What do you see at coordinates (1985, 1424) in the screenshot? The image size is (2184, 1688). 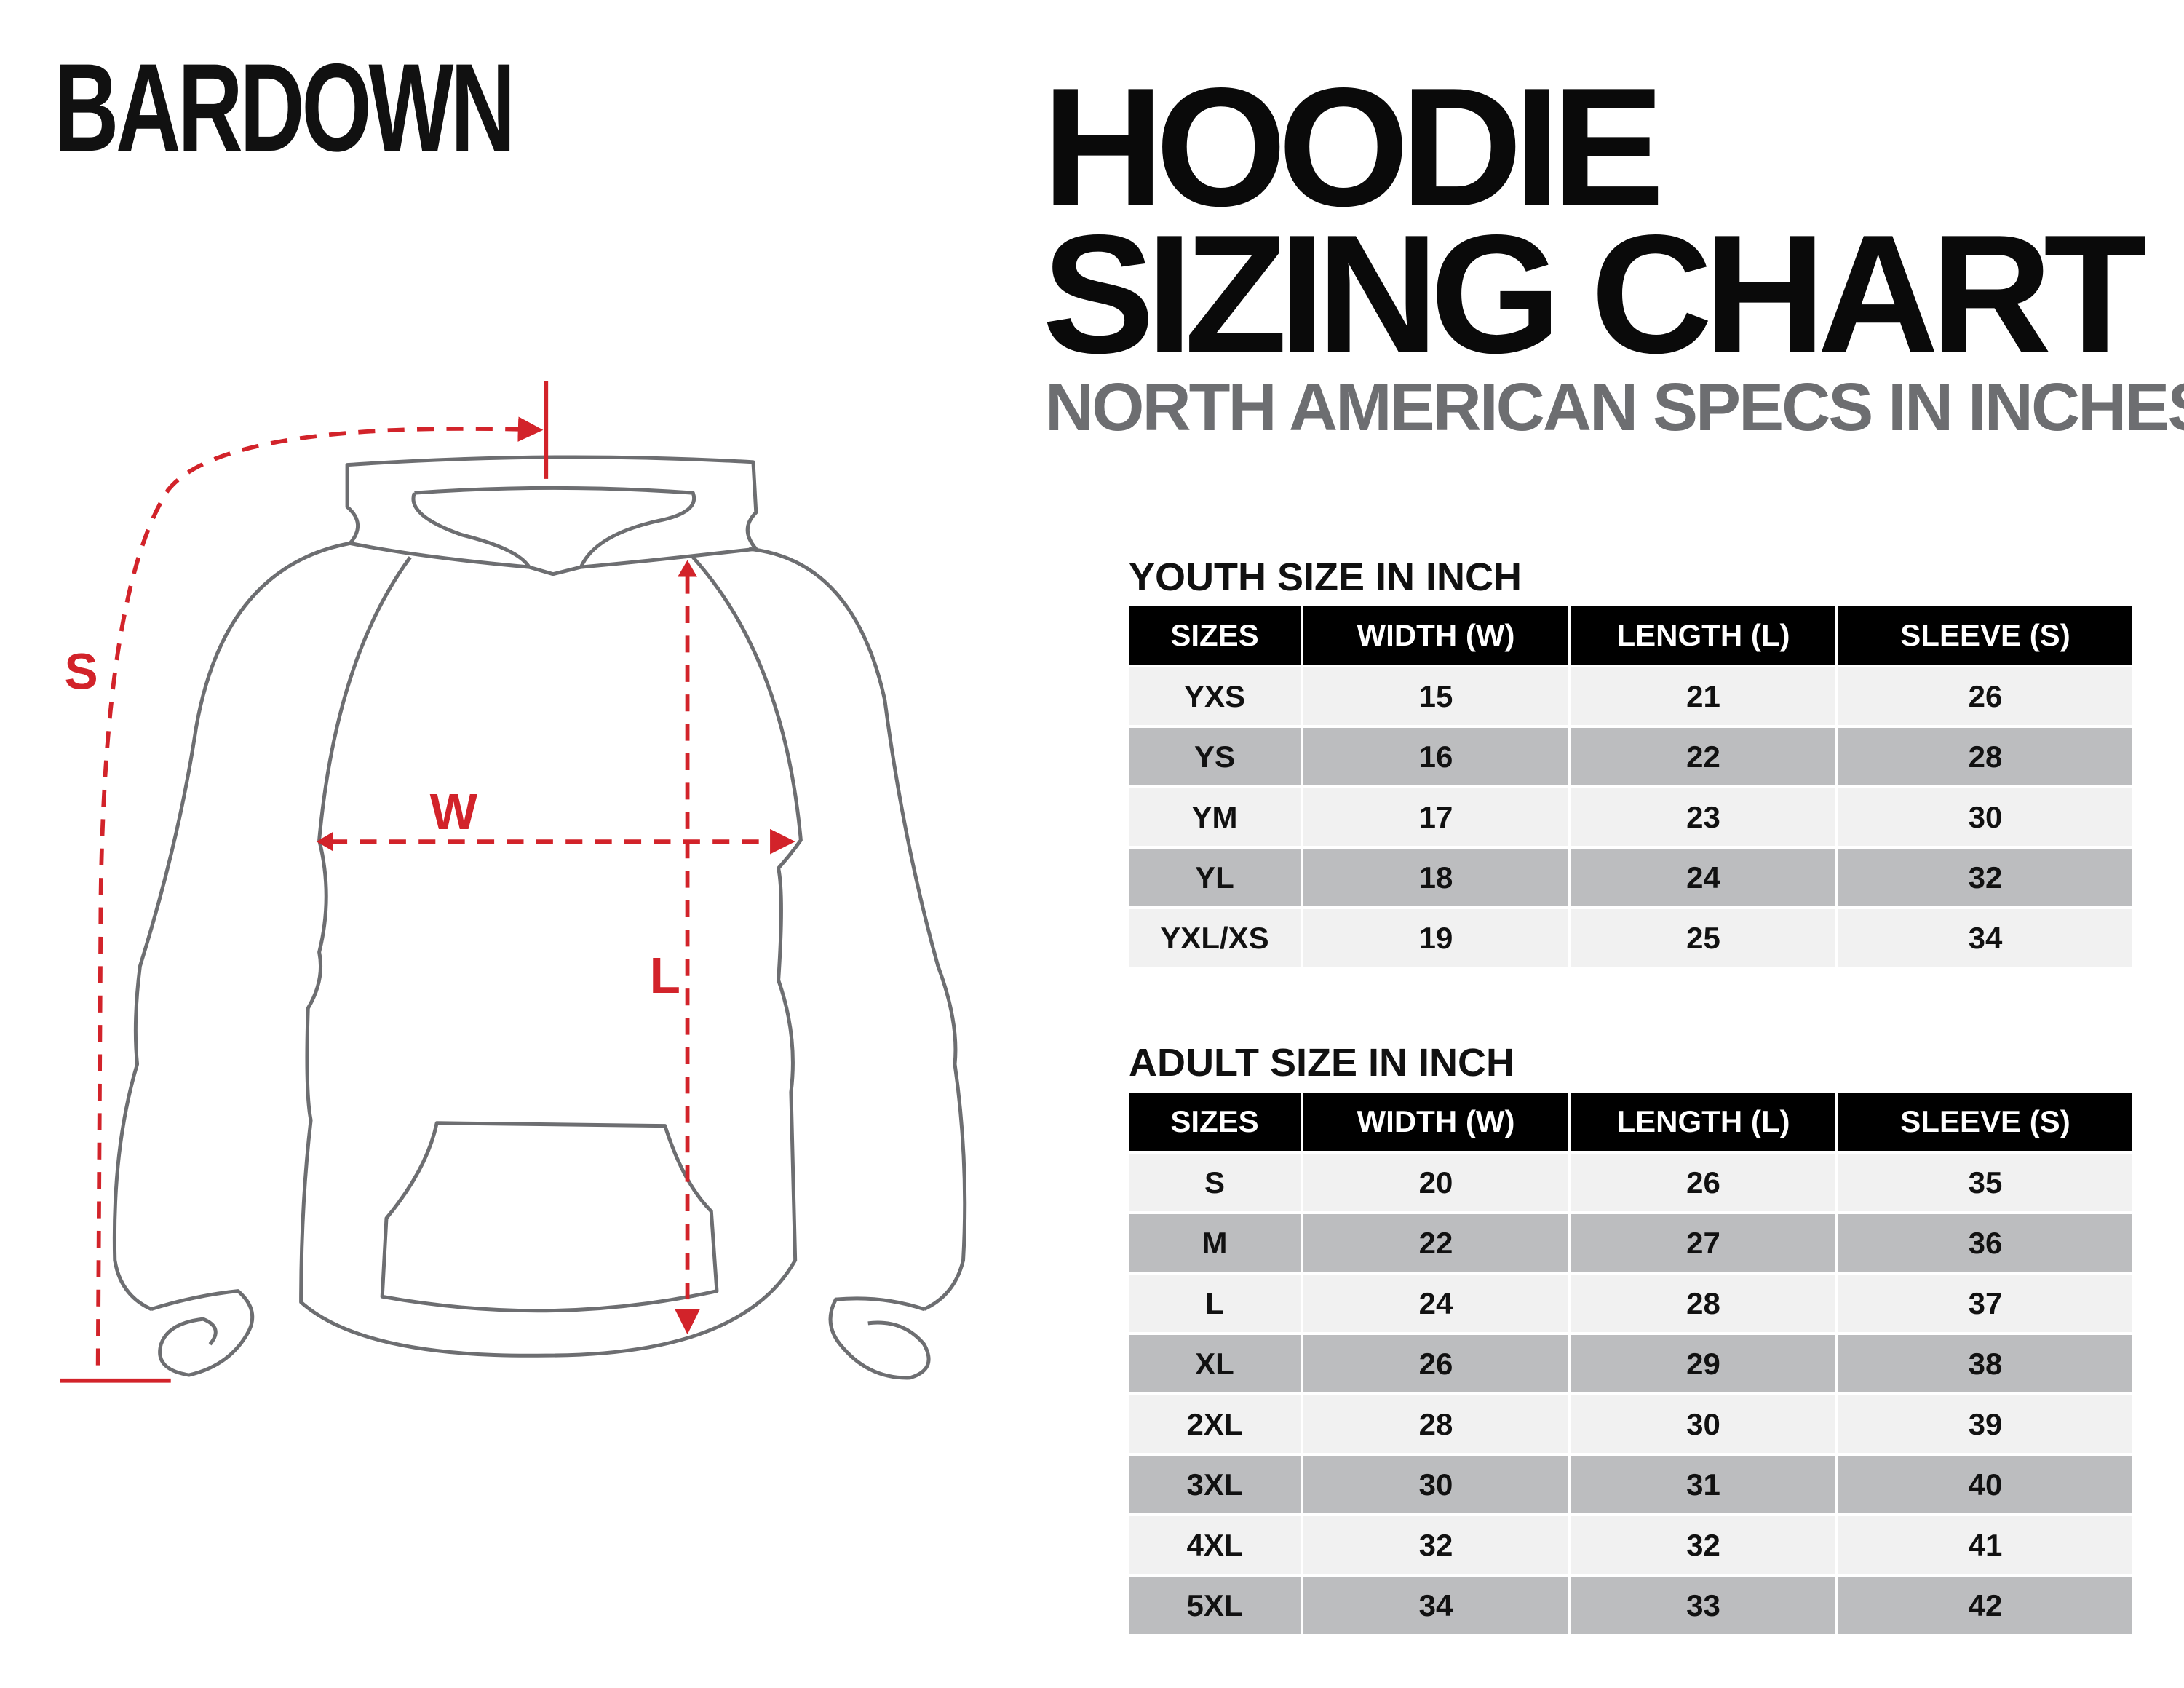 I see `table-cell: 39` at bounding box center [1985, 1424].